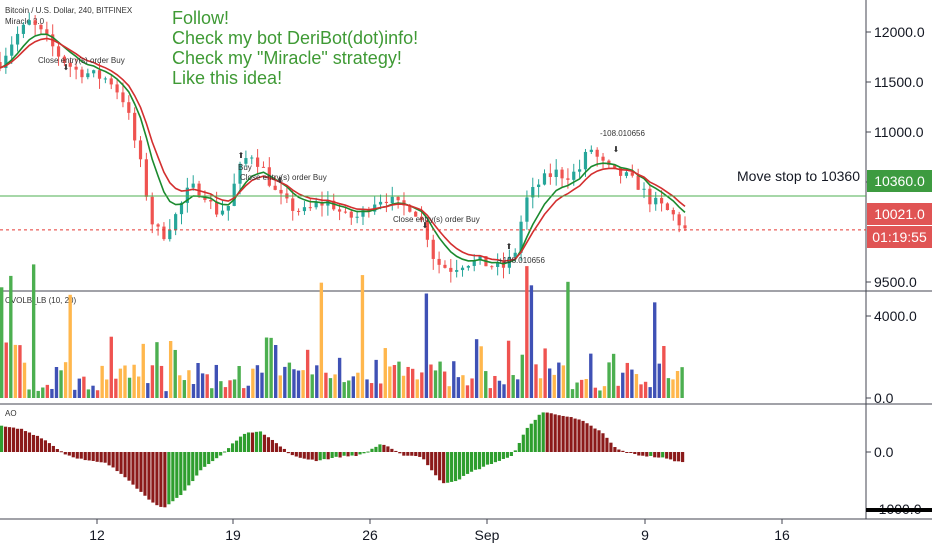 The width and height of the screenshot is (932, 550). What do you see at coordinates (66, 67) in the screenshot?
I see `sell-arrow-icon: ⬇` at bounding box center [66, 67].